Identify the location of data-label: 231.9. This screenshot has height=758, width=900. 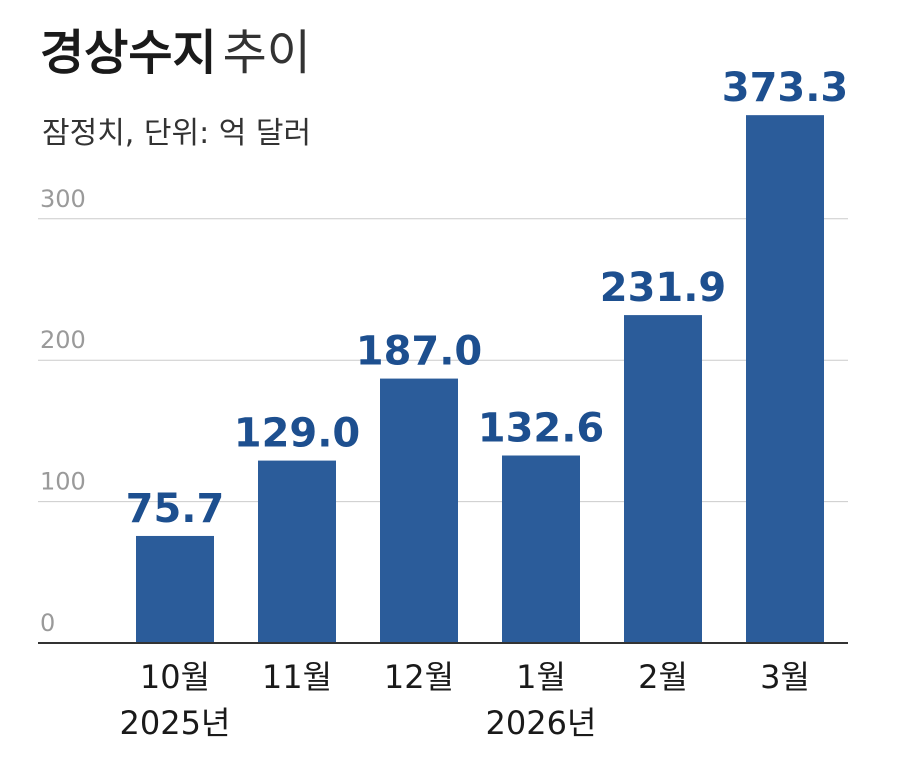
(663, 288).